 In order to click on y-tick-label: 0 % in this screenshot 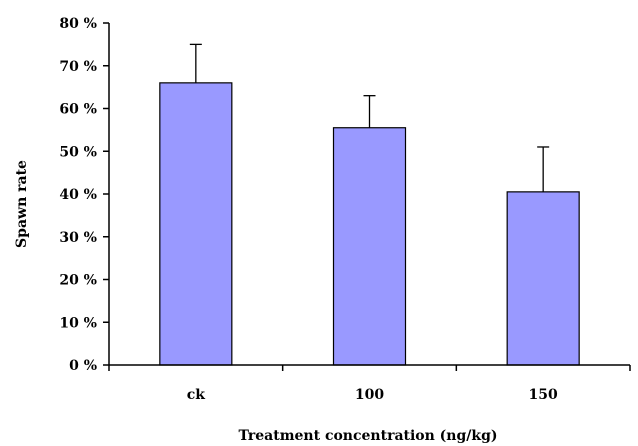, I will do `click(83, 366)`.